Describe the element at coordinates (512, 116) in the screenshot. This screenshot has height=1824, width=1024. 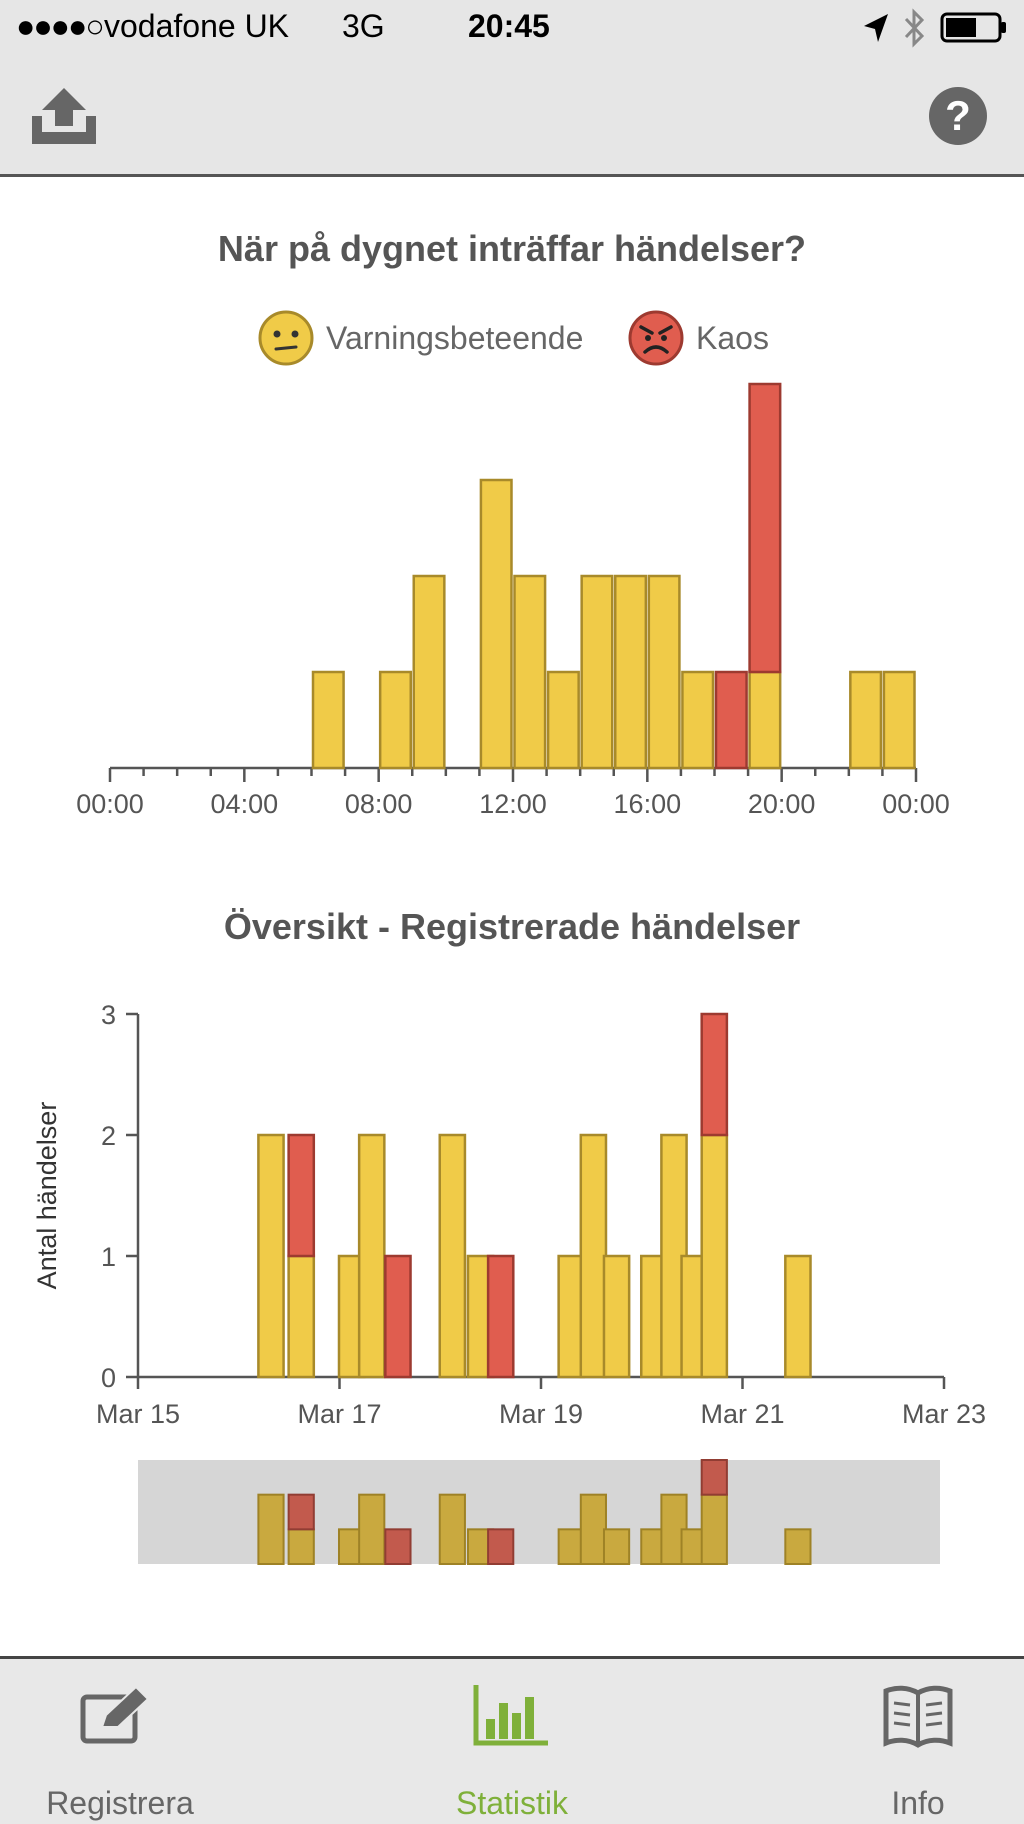
I see `nav-bar: ?` at that location.